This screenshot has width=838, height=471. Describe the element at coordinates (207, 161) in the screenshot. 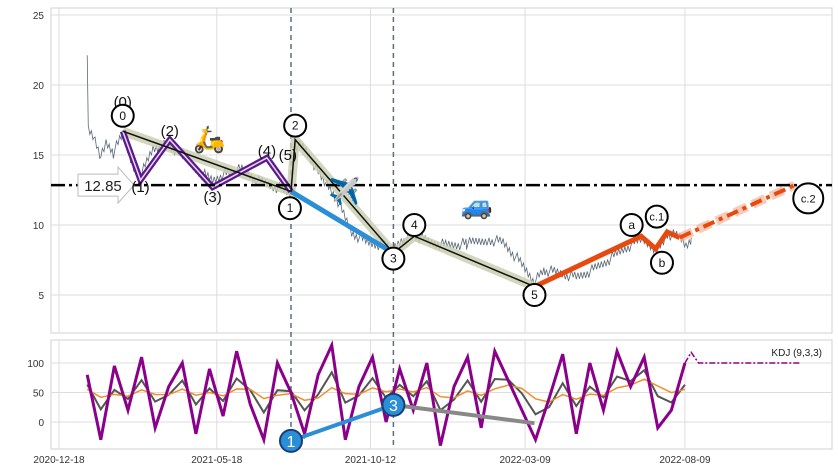

I see `subwave-inner` at that location.